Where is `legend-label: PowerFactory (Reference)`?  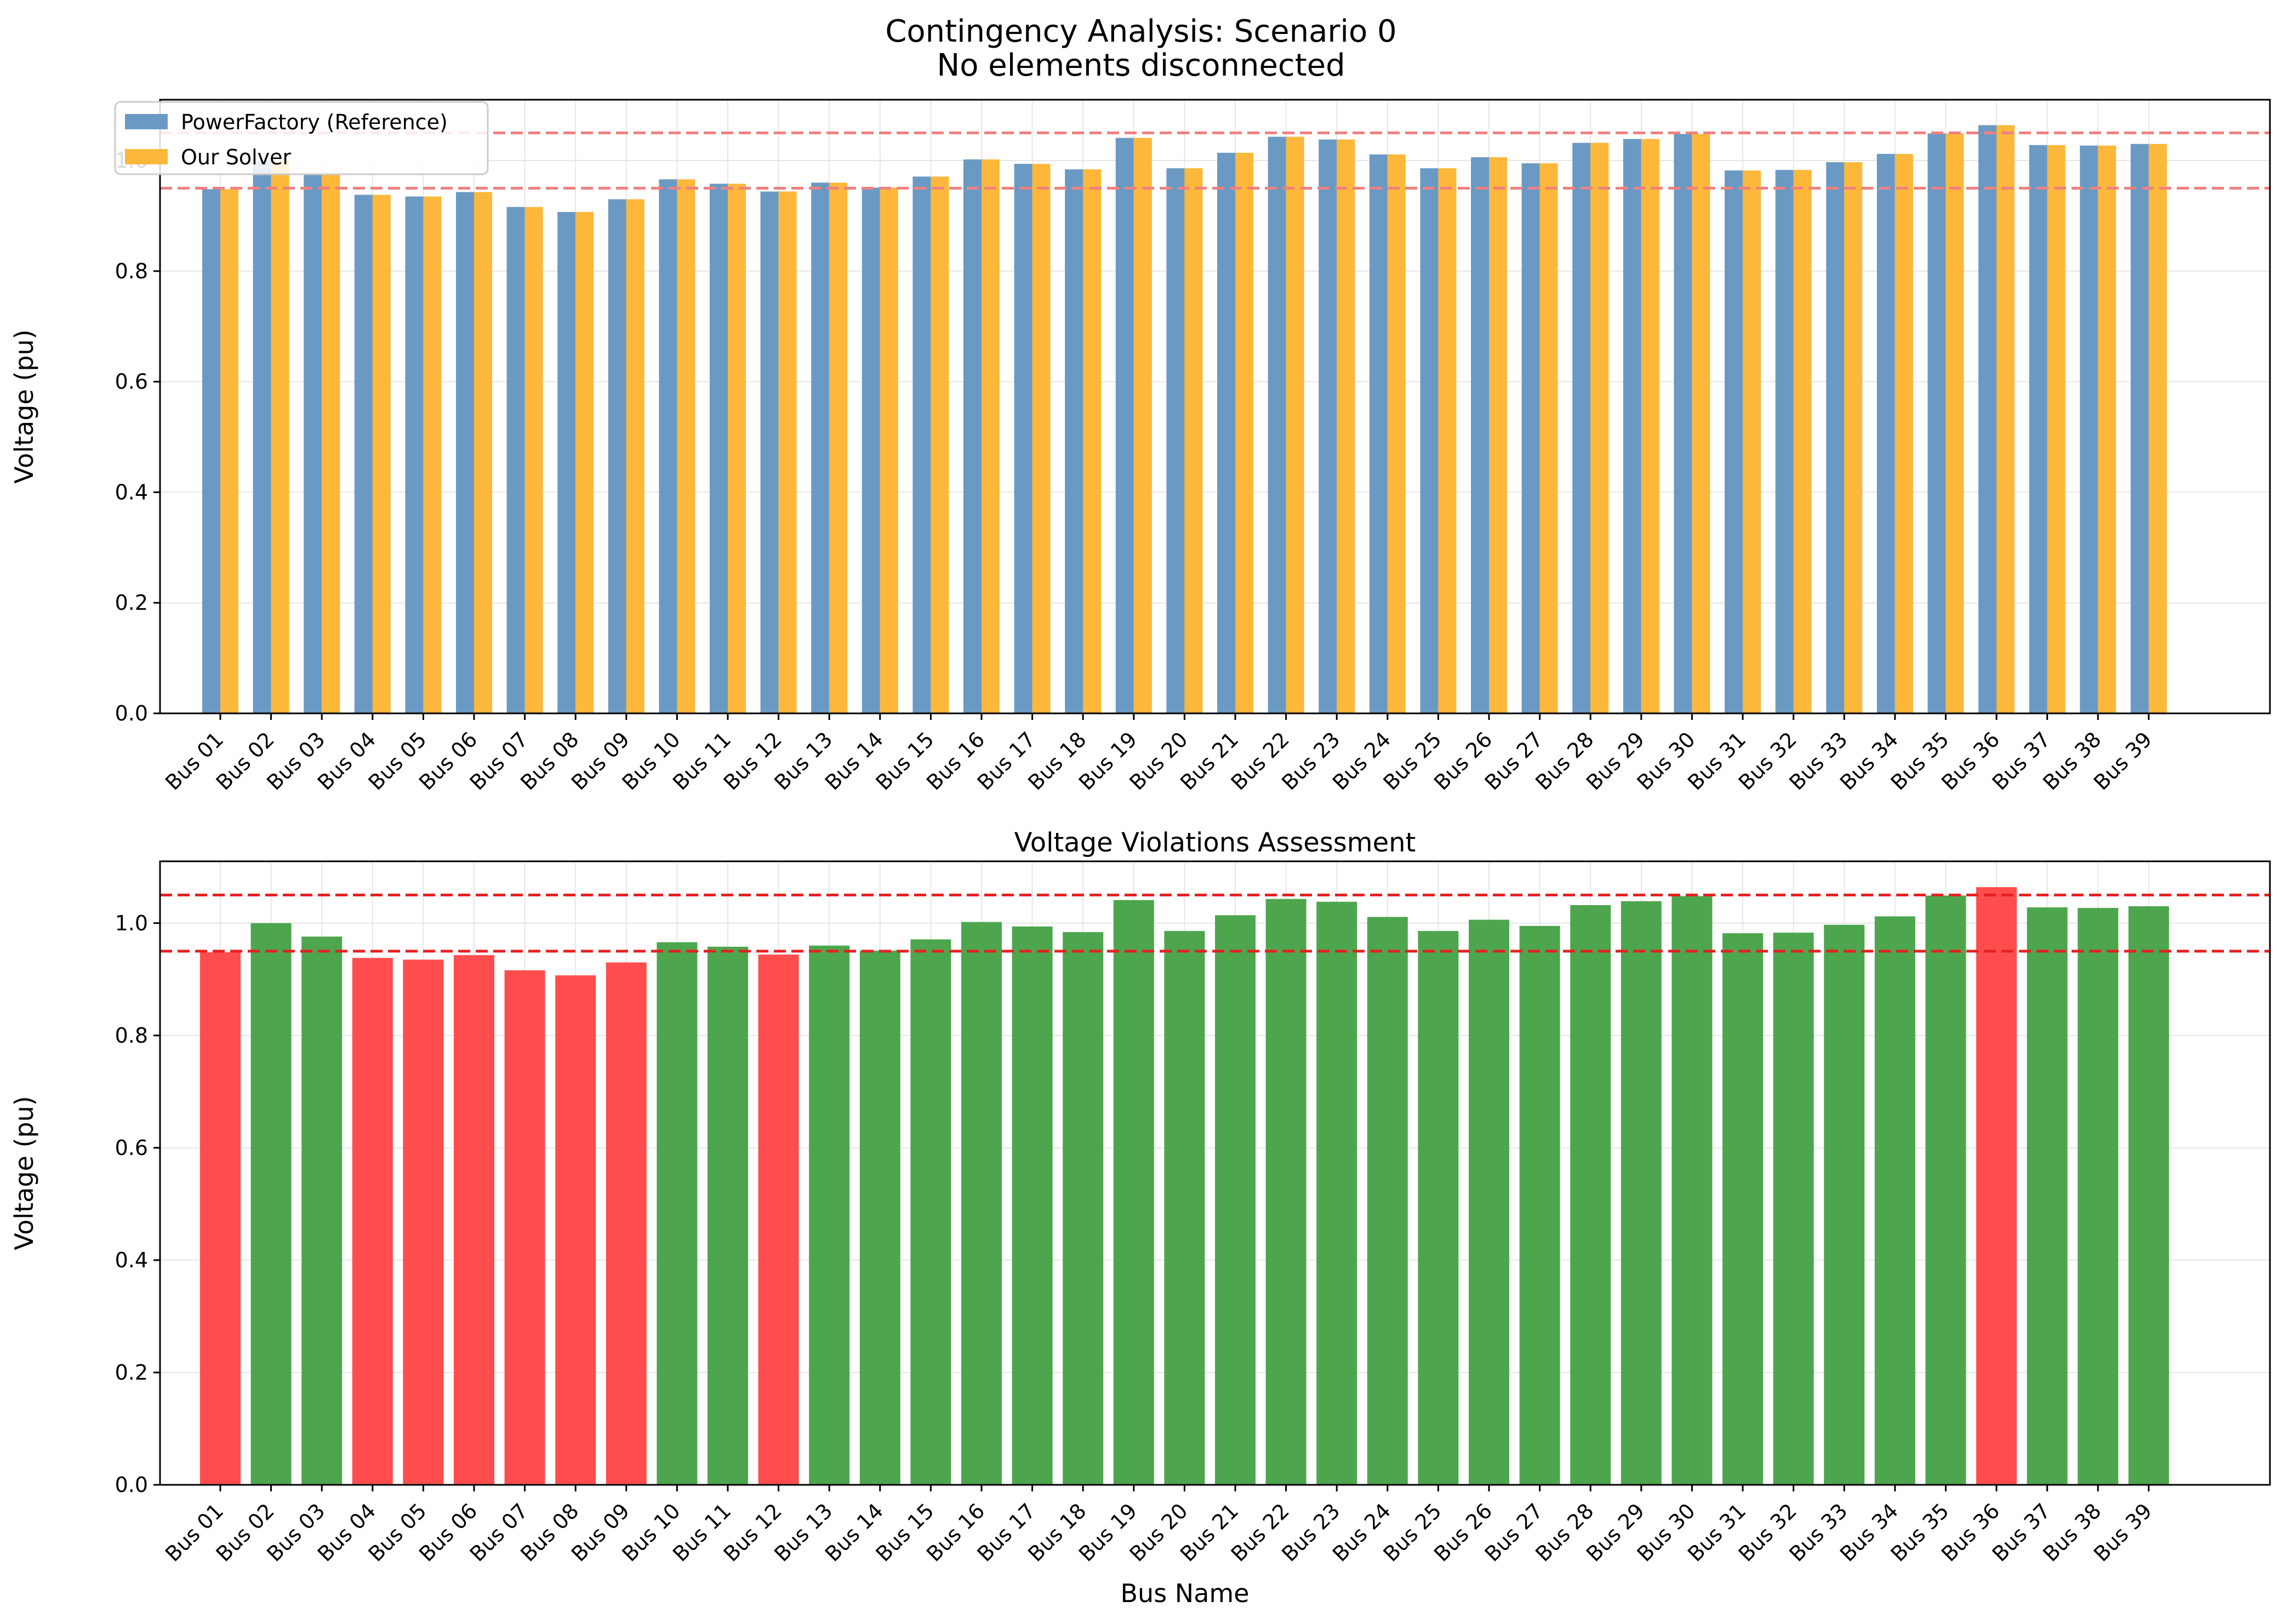
legend-label: PowerFactory (Reference) is located at coordinates (314, 122).